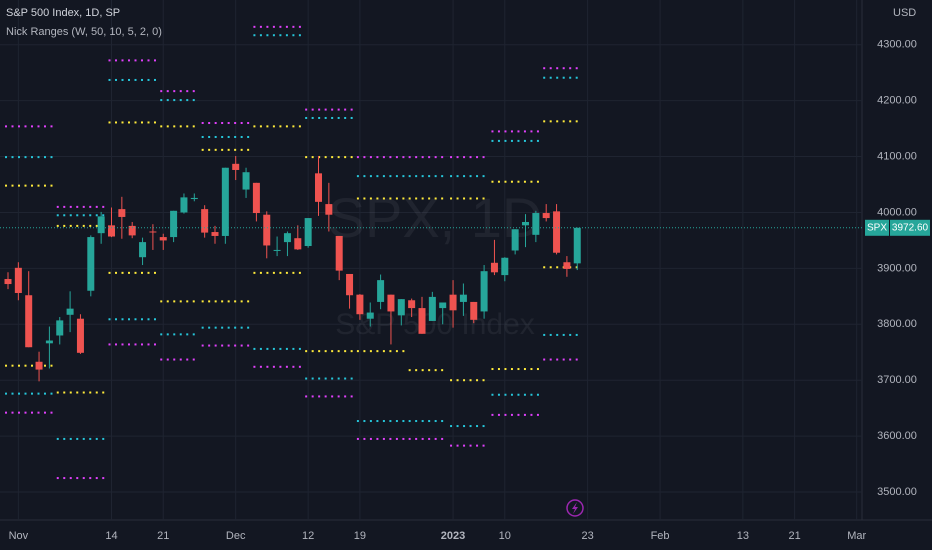 The width and height of the screenshot is (932, 550). Describe the element at coordinates (897, 45) in the screenshot. I see `y-tick-label: 4300.00` at that location.